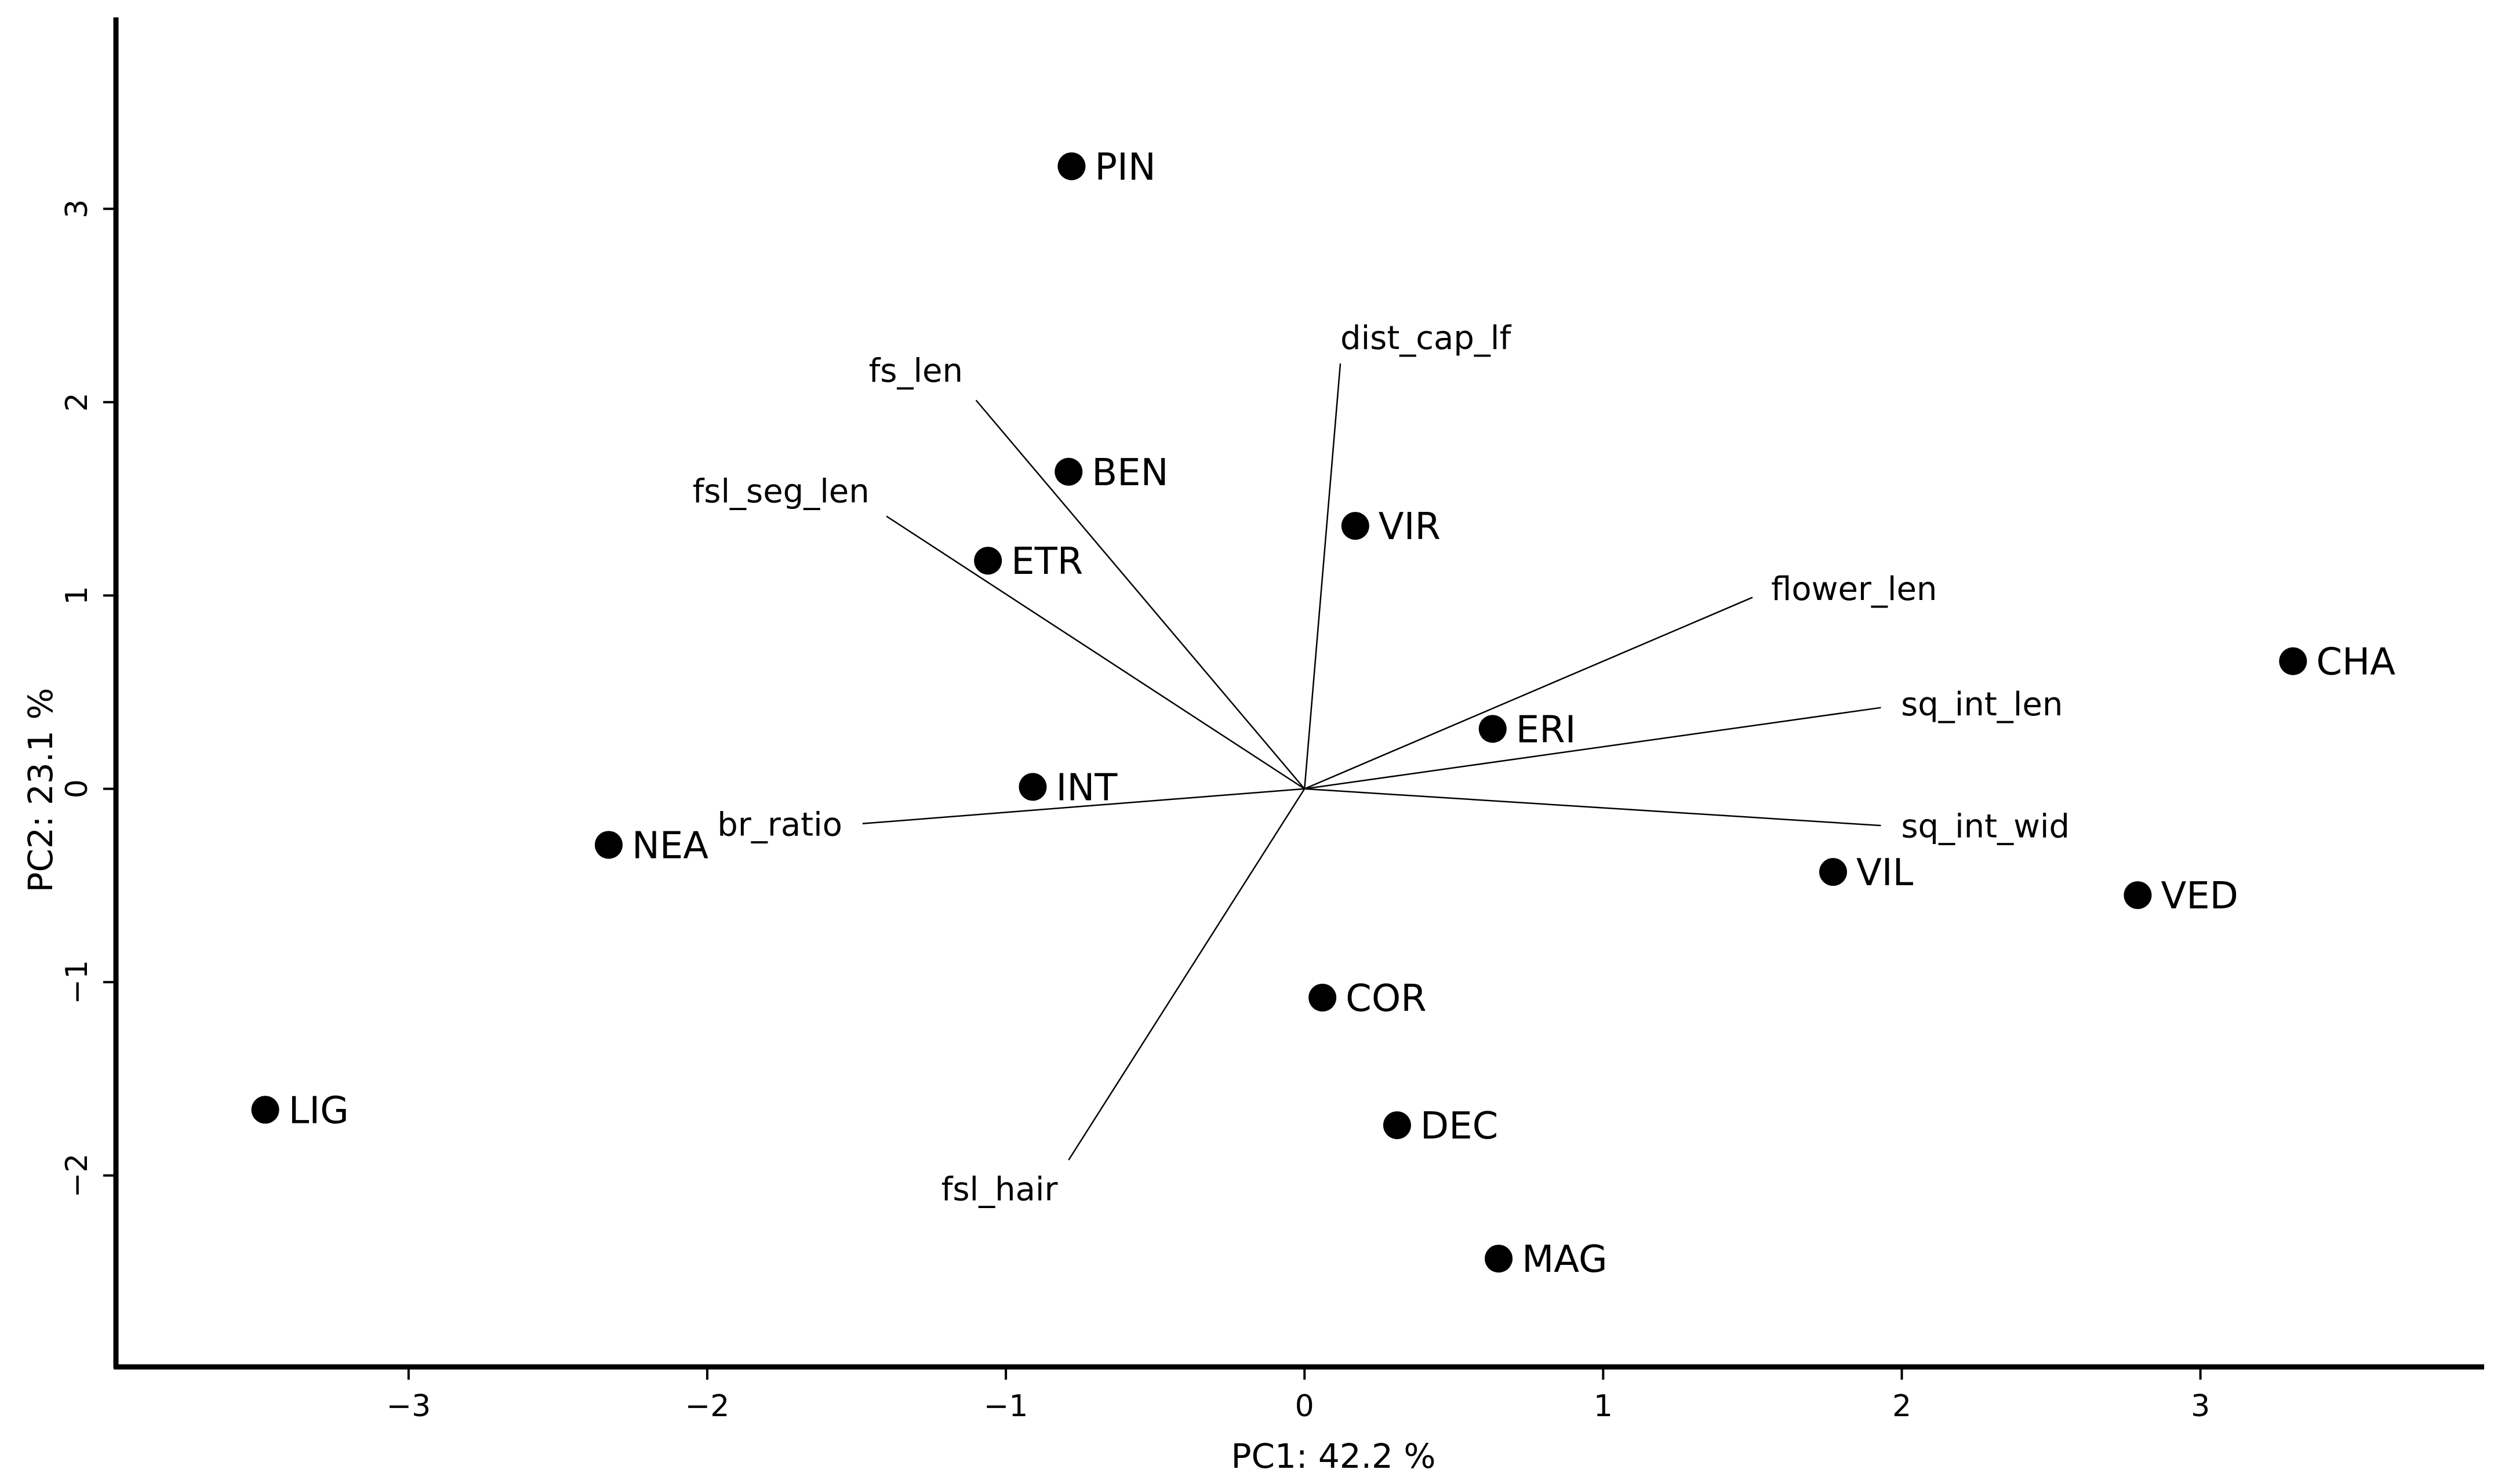 Image resolution: width=2494 pixels, height=1484 pixels. What do you see at coordinates (1459, 1126) in the screenshot?
I see `point-label: DEC` at bounding box center [1459, 1126].